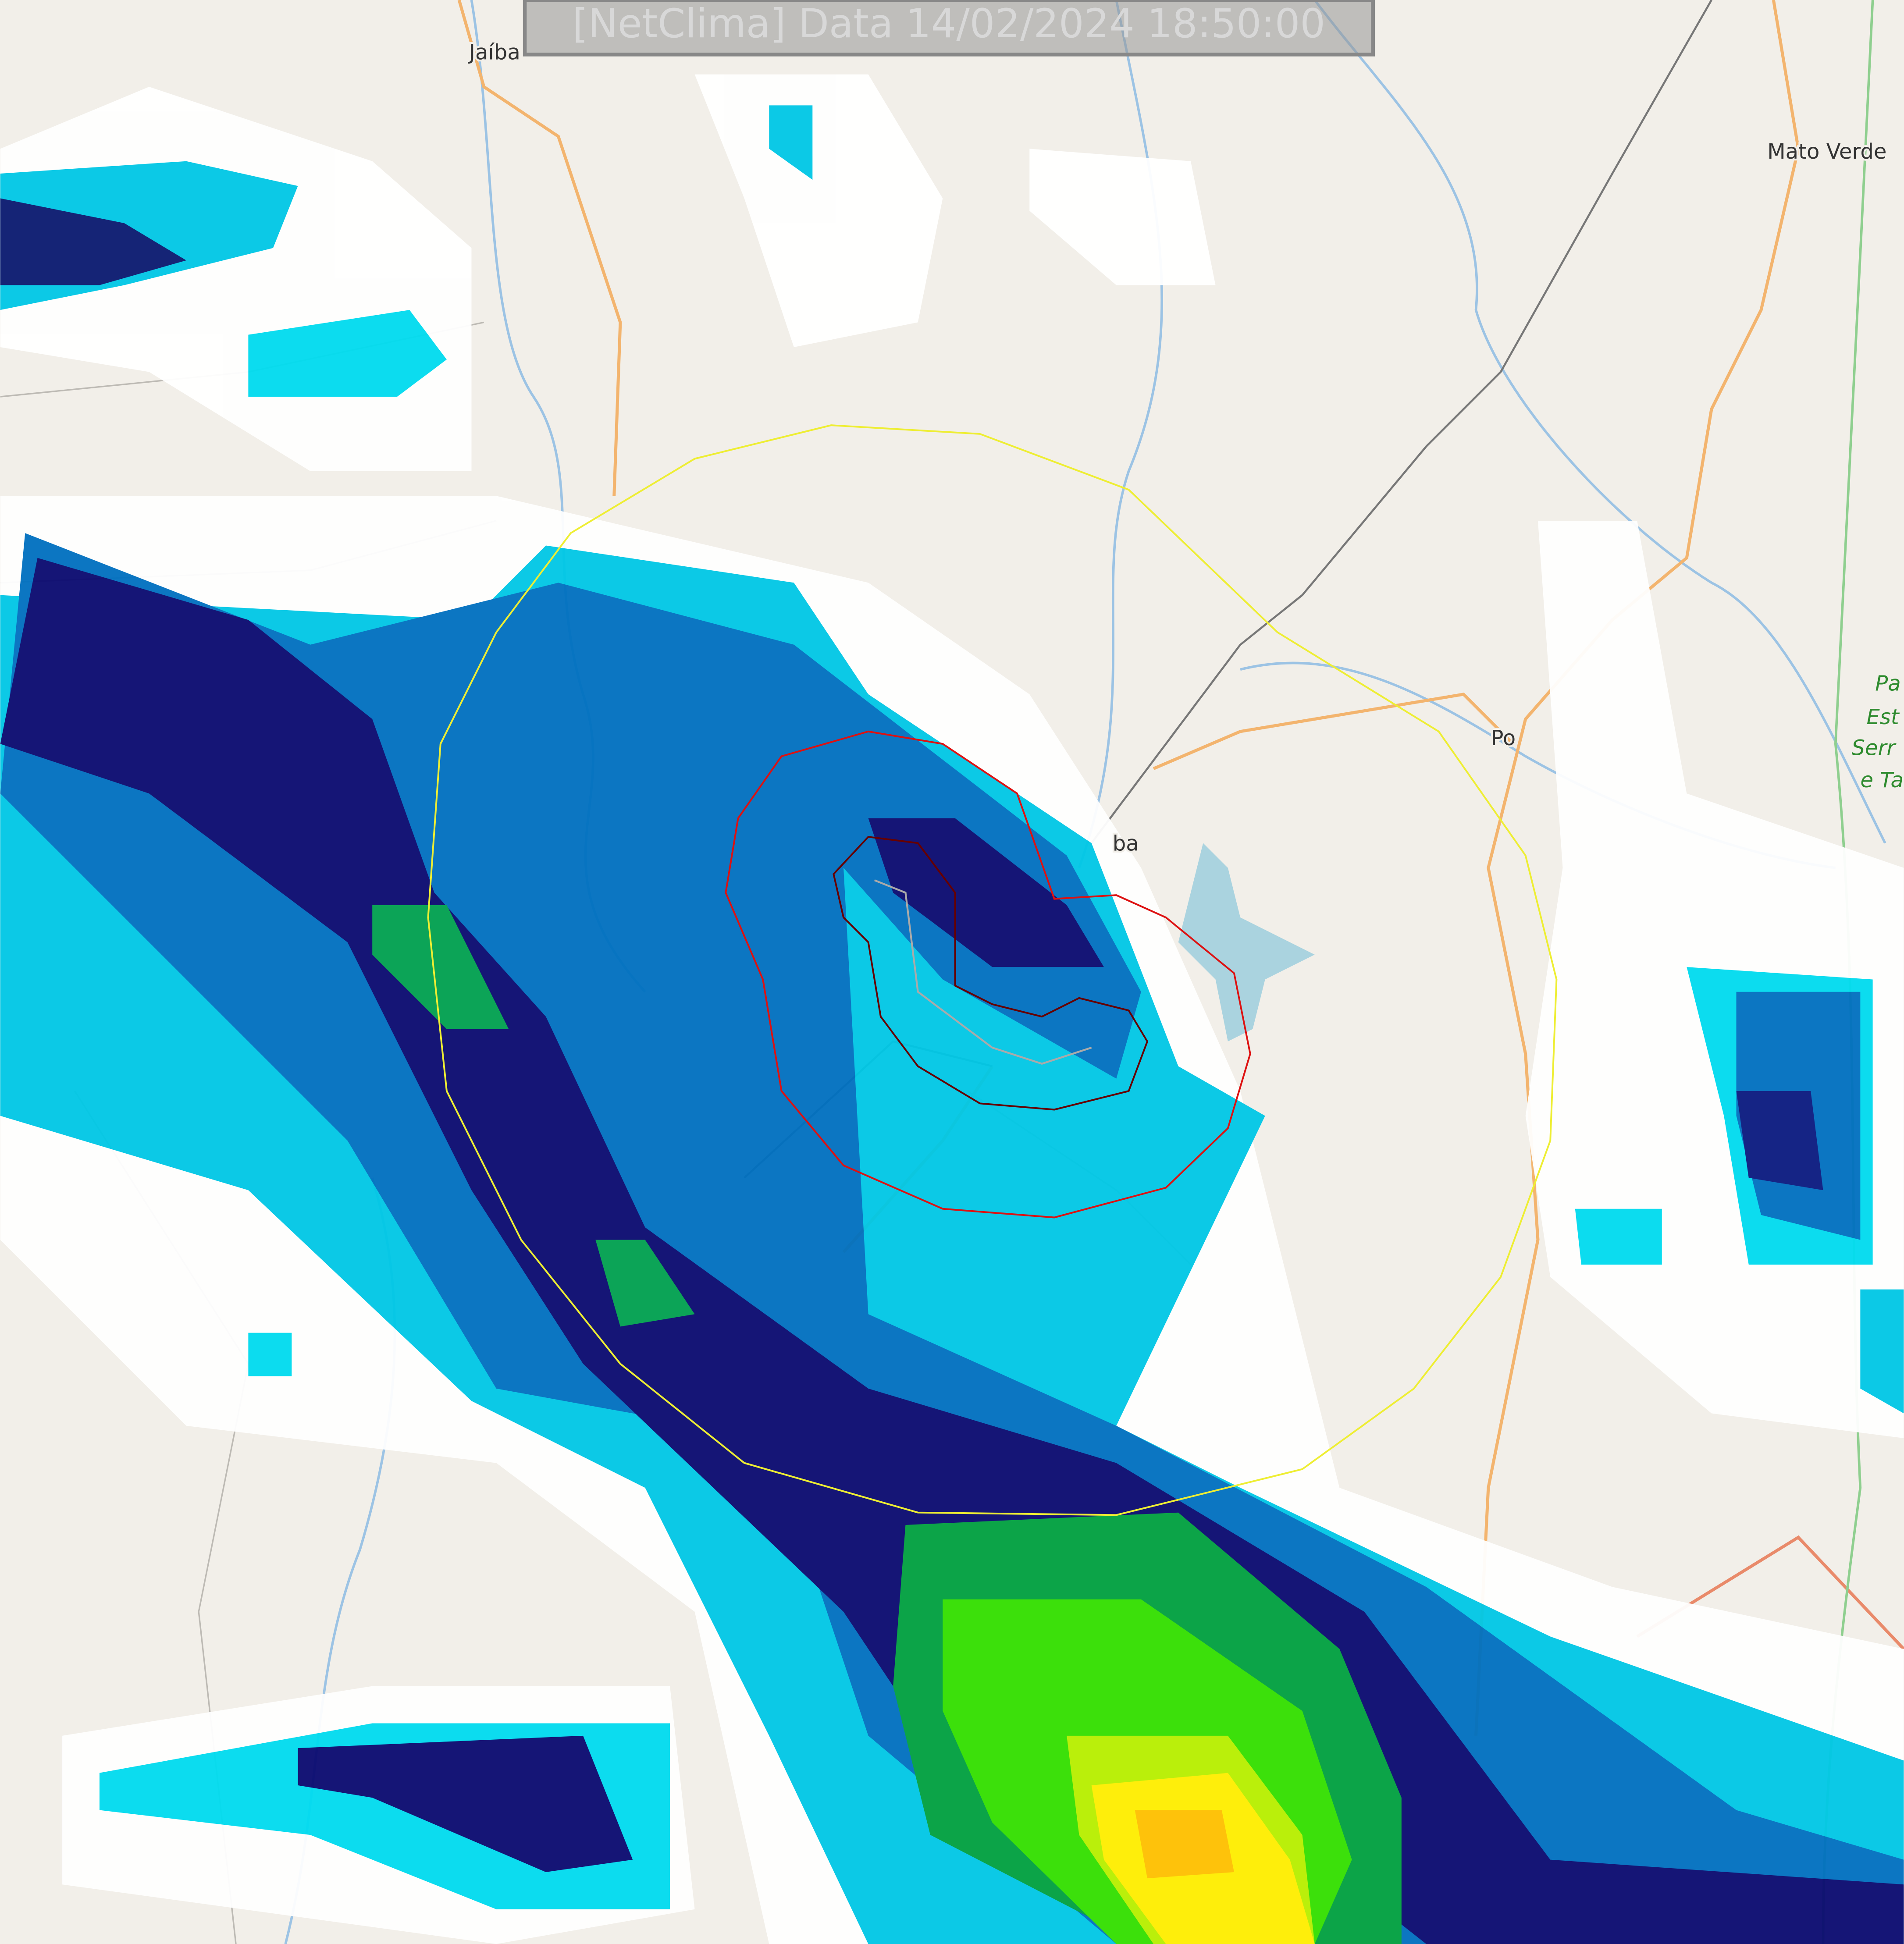 Image resolution: width=1904 pixels, height=1944 pixels. What do you see at coordinates (1882, 780) in the screenshot?
I see `park-label: e Ta` at bounding box center [1882, 780].